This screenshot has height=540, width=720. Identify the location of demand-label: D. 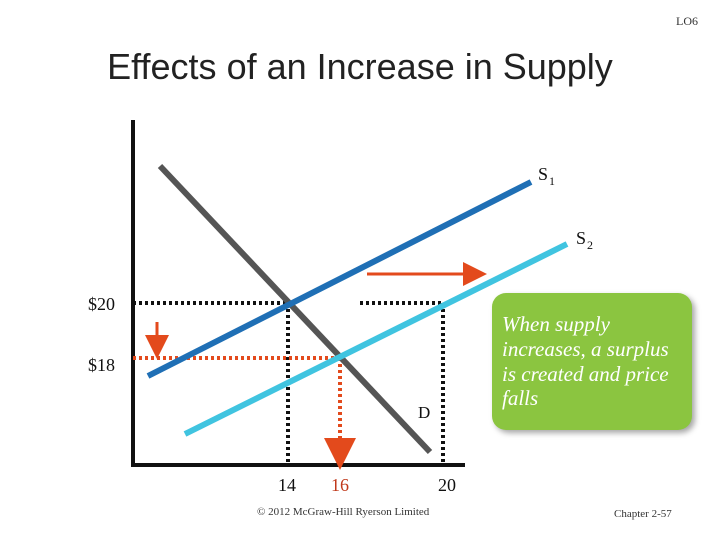
(424, 412).